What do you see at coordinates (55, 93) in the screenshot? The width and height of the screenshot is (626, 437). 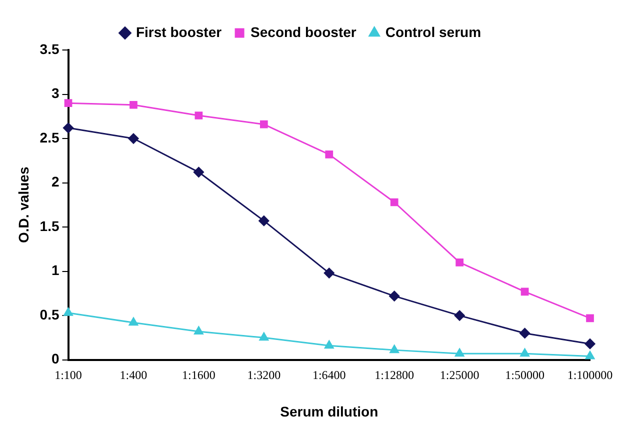 I see `y-tick-label: 3` at bounding box center [55, 93].